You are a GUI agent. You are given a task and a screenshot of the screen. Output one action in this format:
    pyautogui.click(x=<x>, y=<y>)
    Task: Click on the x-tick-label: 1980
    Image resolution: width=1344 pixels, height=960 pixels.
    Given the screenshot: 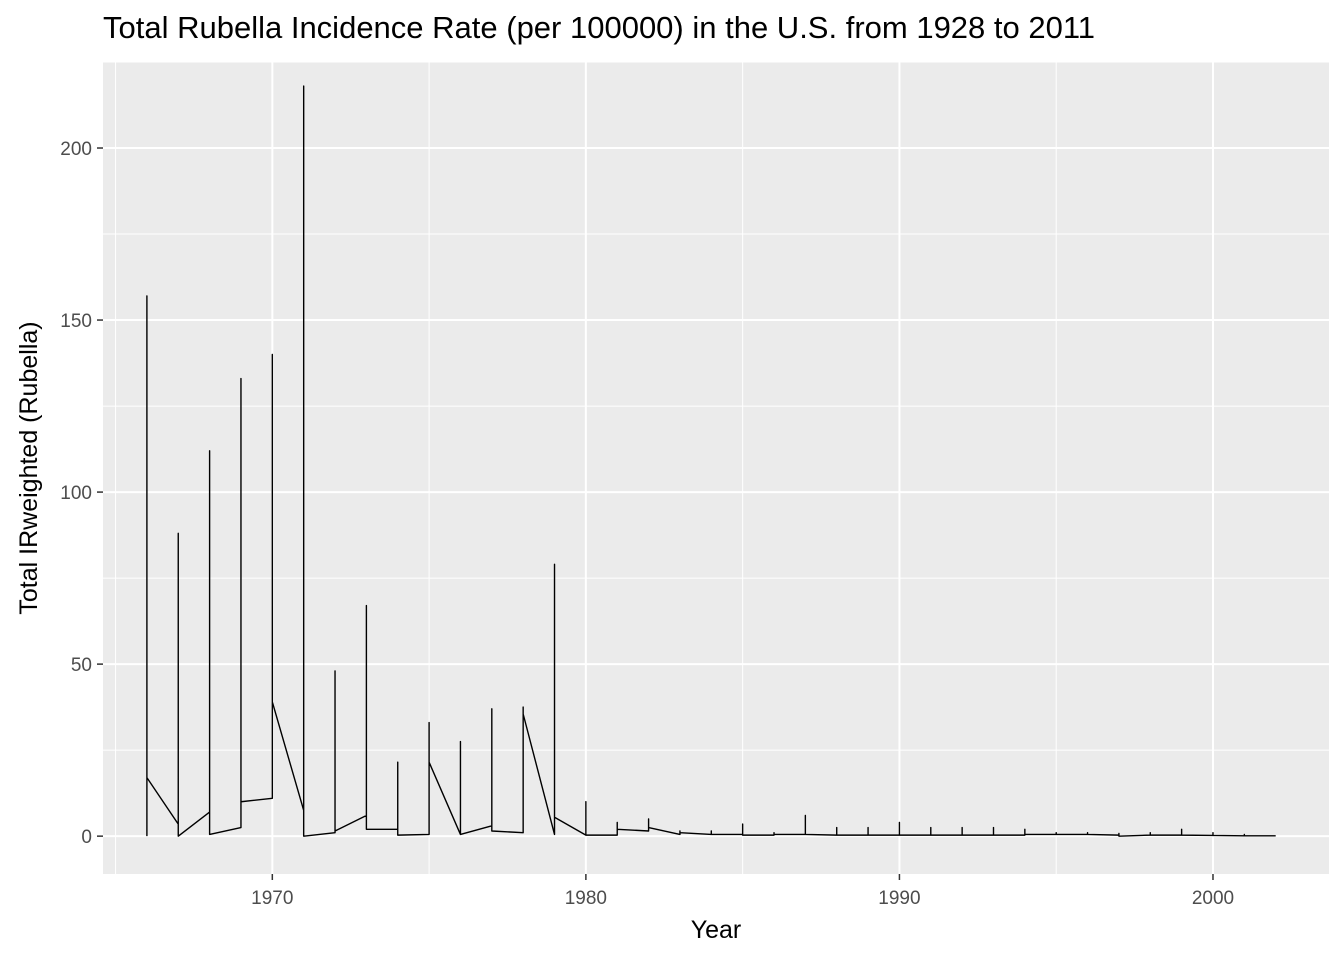 What is the action you would take?
    pyautogui.click(x=586, y=898)
    